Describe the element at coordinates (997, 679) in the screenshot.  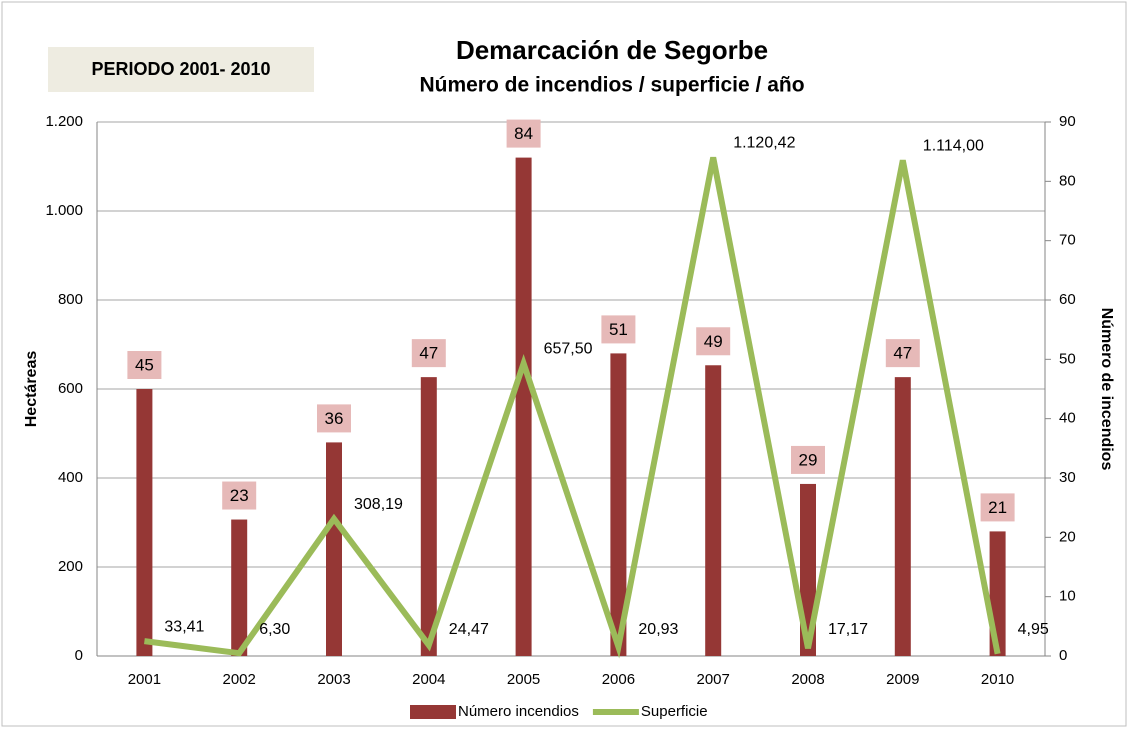
I see `x-tick-label: 2010` at that location.